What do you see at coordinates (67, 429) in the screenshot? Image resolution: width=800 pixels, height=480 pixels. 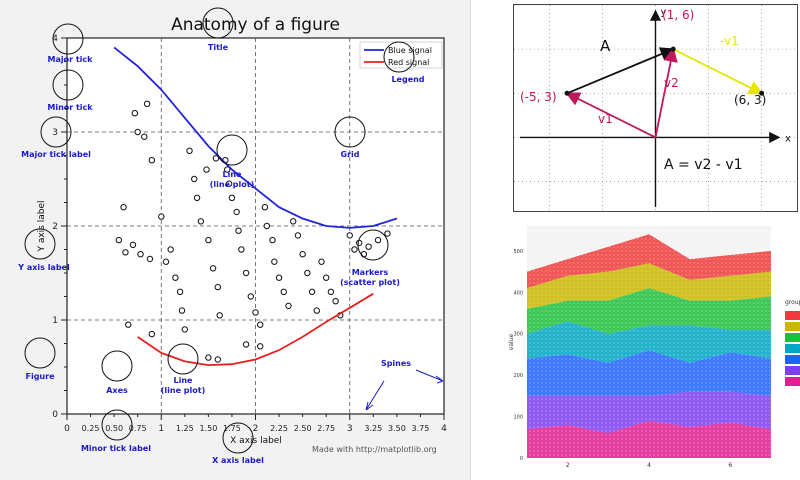 I see `x-major-tick-label: 0` at bounding box center [67, 429].